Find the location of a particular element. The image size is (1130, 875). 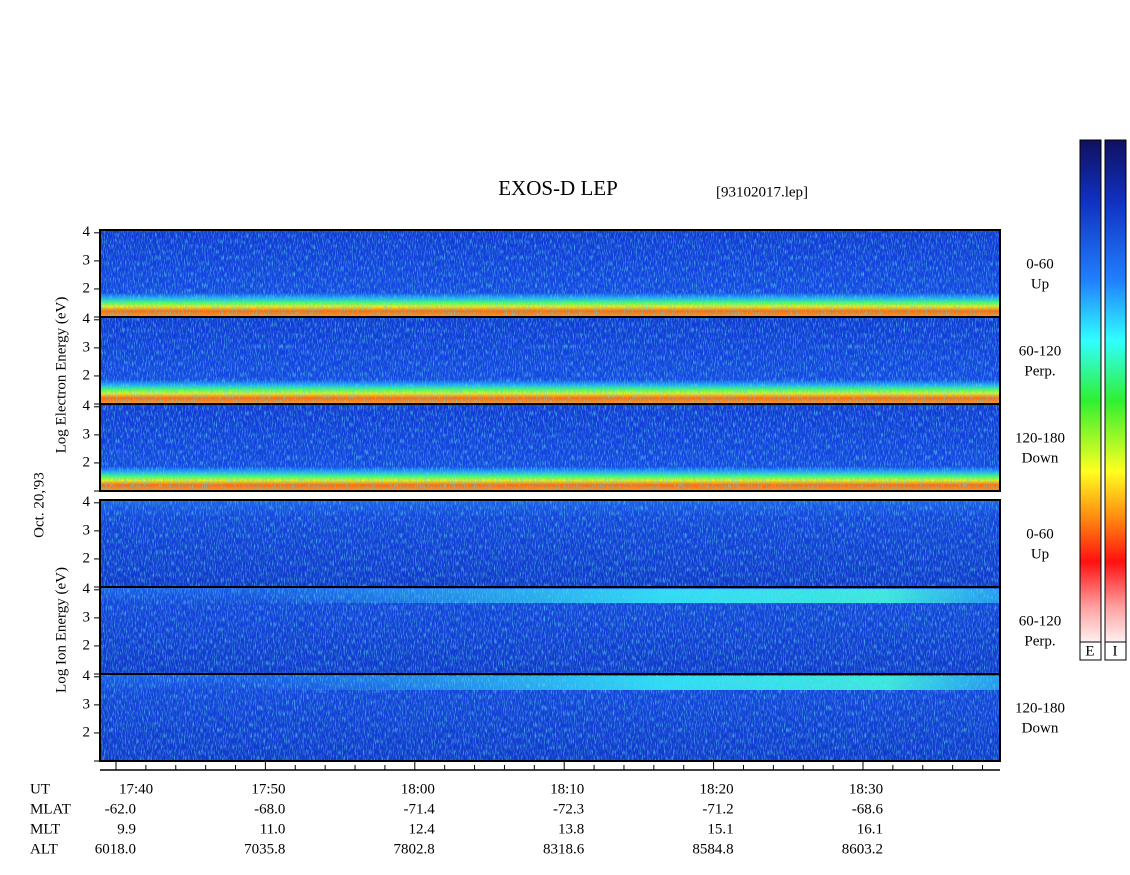

ephemeris-value: 7802.8 is located at coordinates (414, 849).